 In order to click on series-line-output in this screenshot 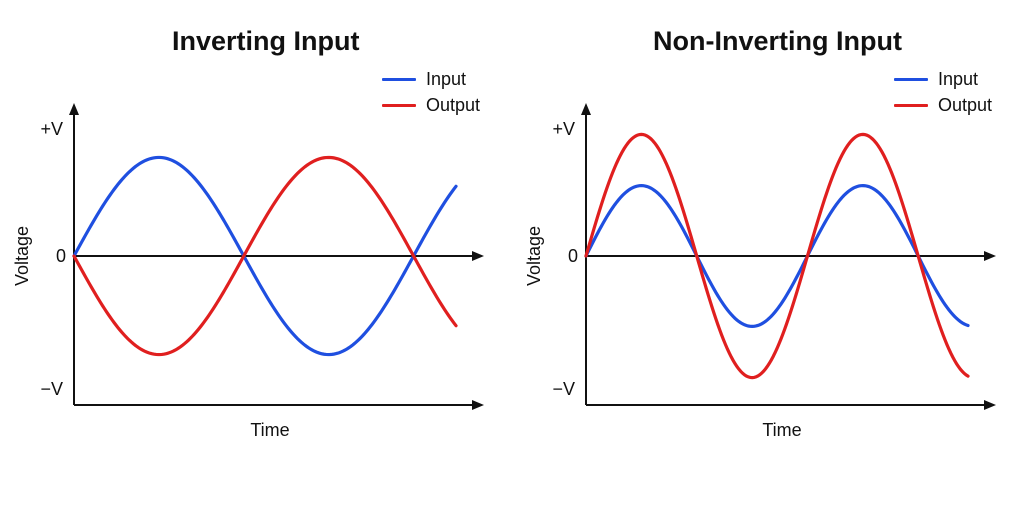, I will do `click(265, 256)`.